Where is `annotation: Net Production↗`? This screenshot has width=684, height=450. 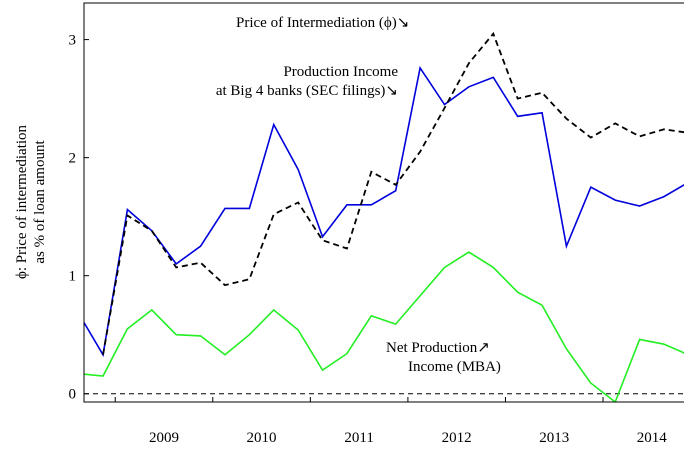
annotation: Net Production↗ is located at coordinates (438, 348).